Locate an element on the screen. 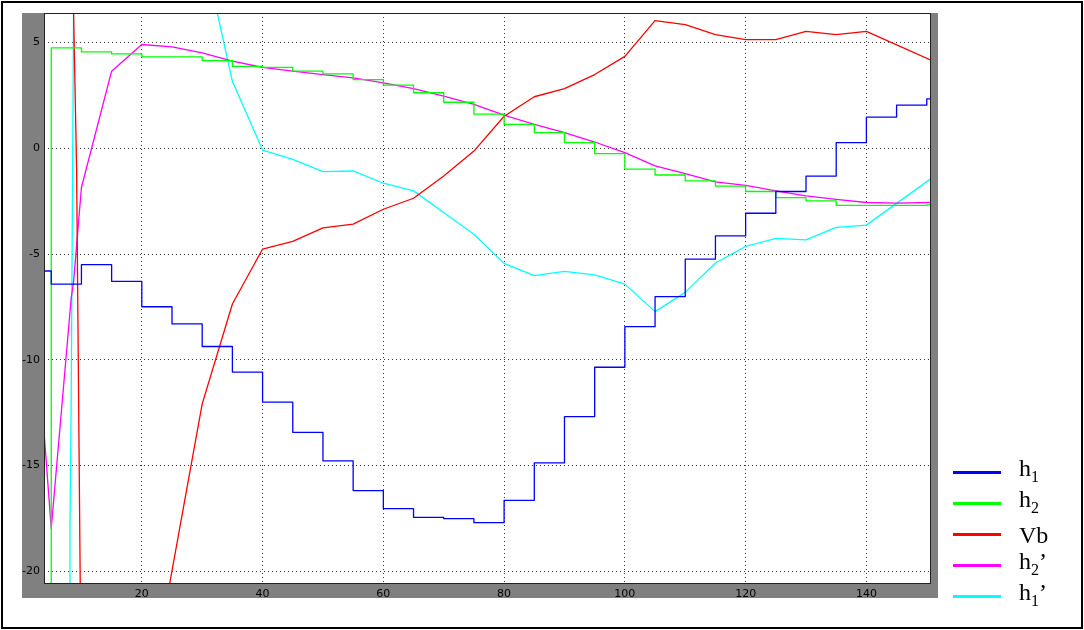  y-tick-label: -5 is located at coordinates (34, 253).